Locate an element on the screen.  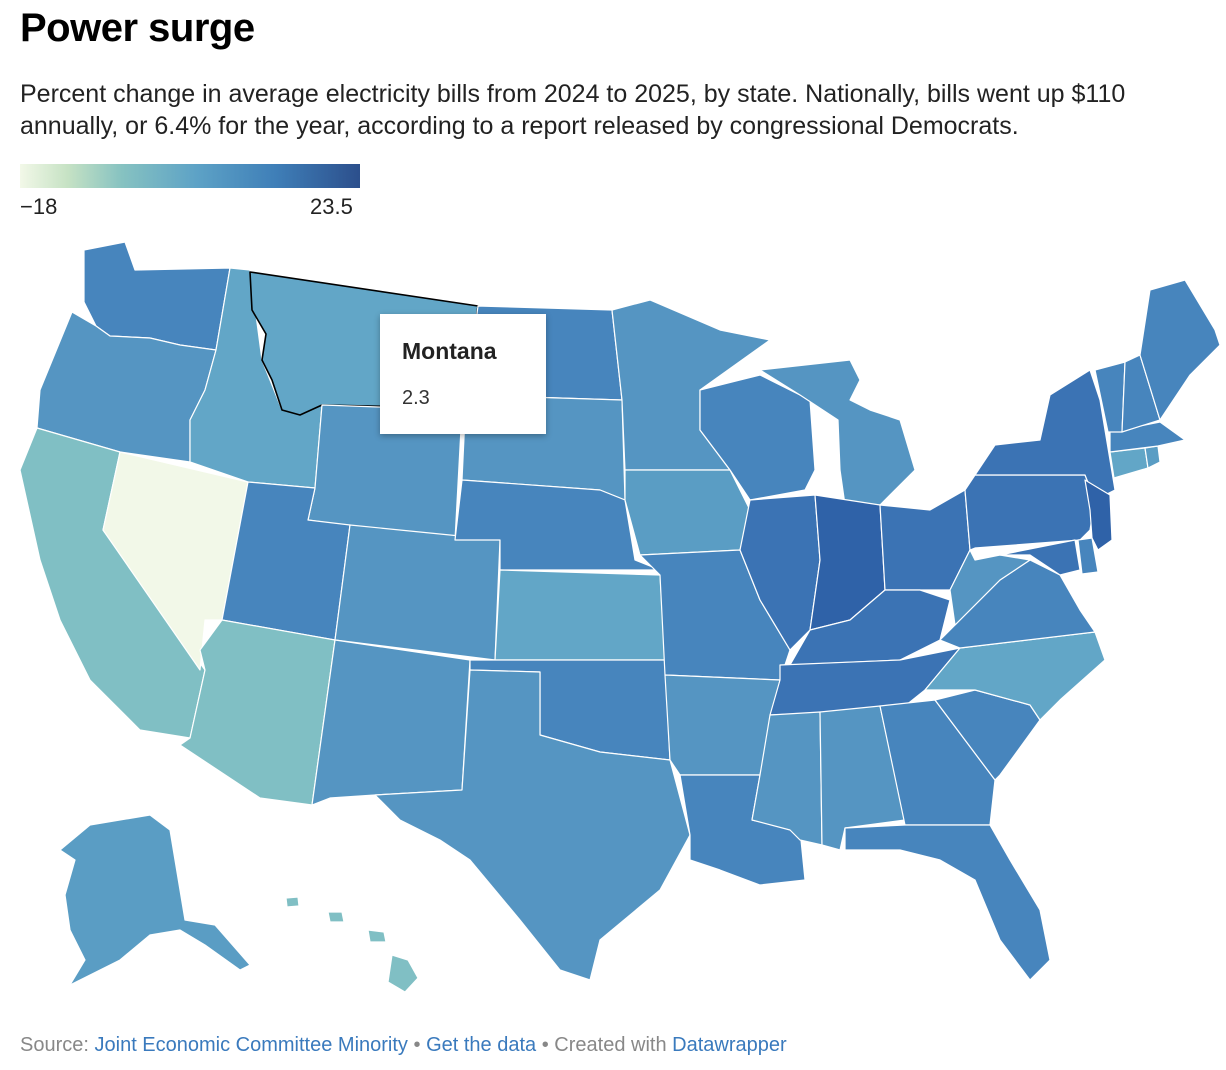
state-new-jersey is located at coordinates (1098, 515).